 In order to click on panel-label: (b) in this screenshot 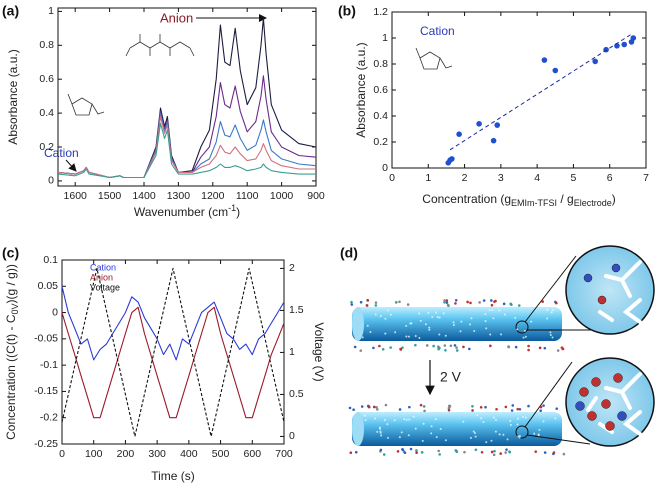, I will do `click(347, 11)`.